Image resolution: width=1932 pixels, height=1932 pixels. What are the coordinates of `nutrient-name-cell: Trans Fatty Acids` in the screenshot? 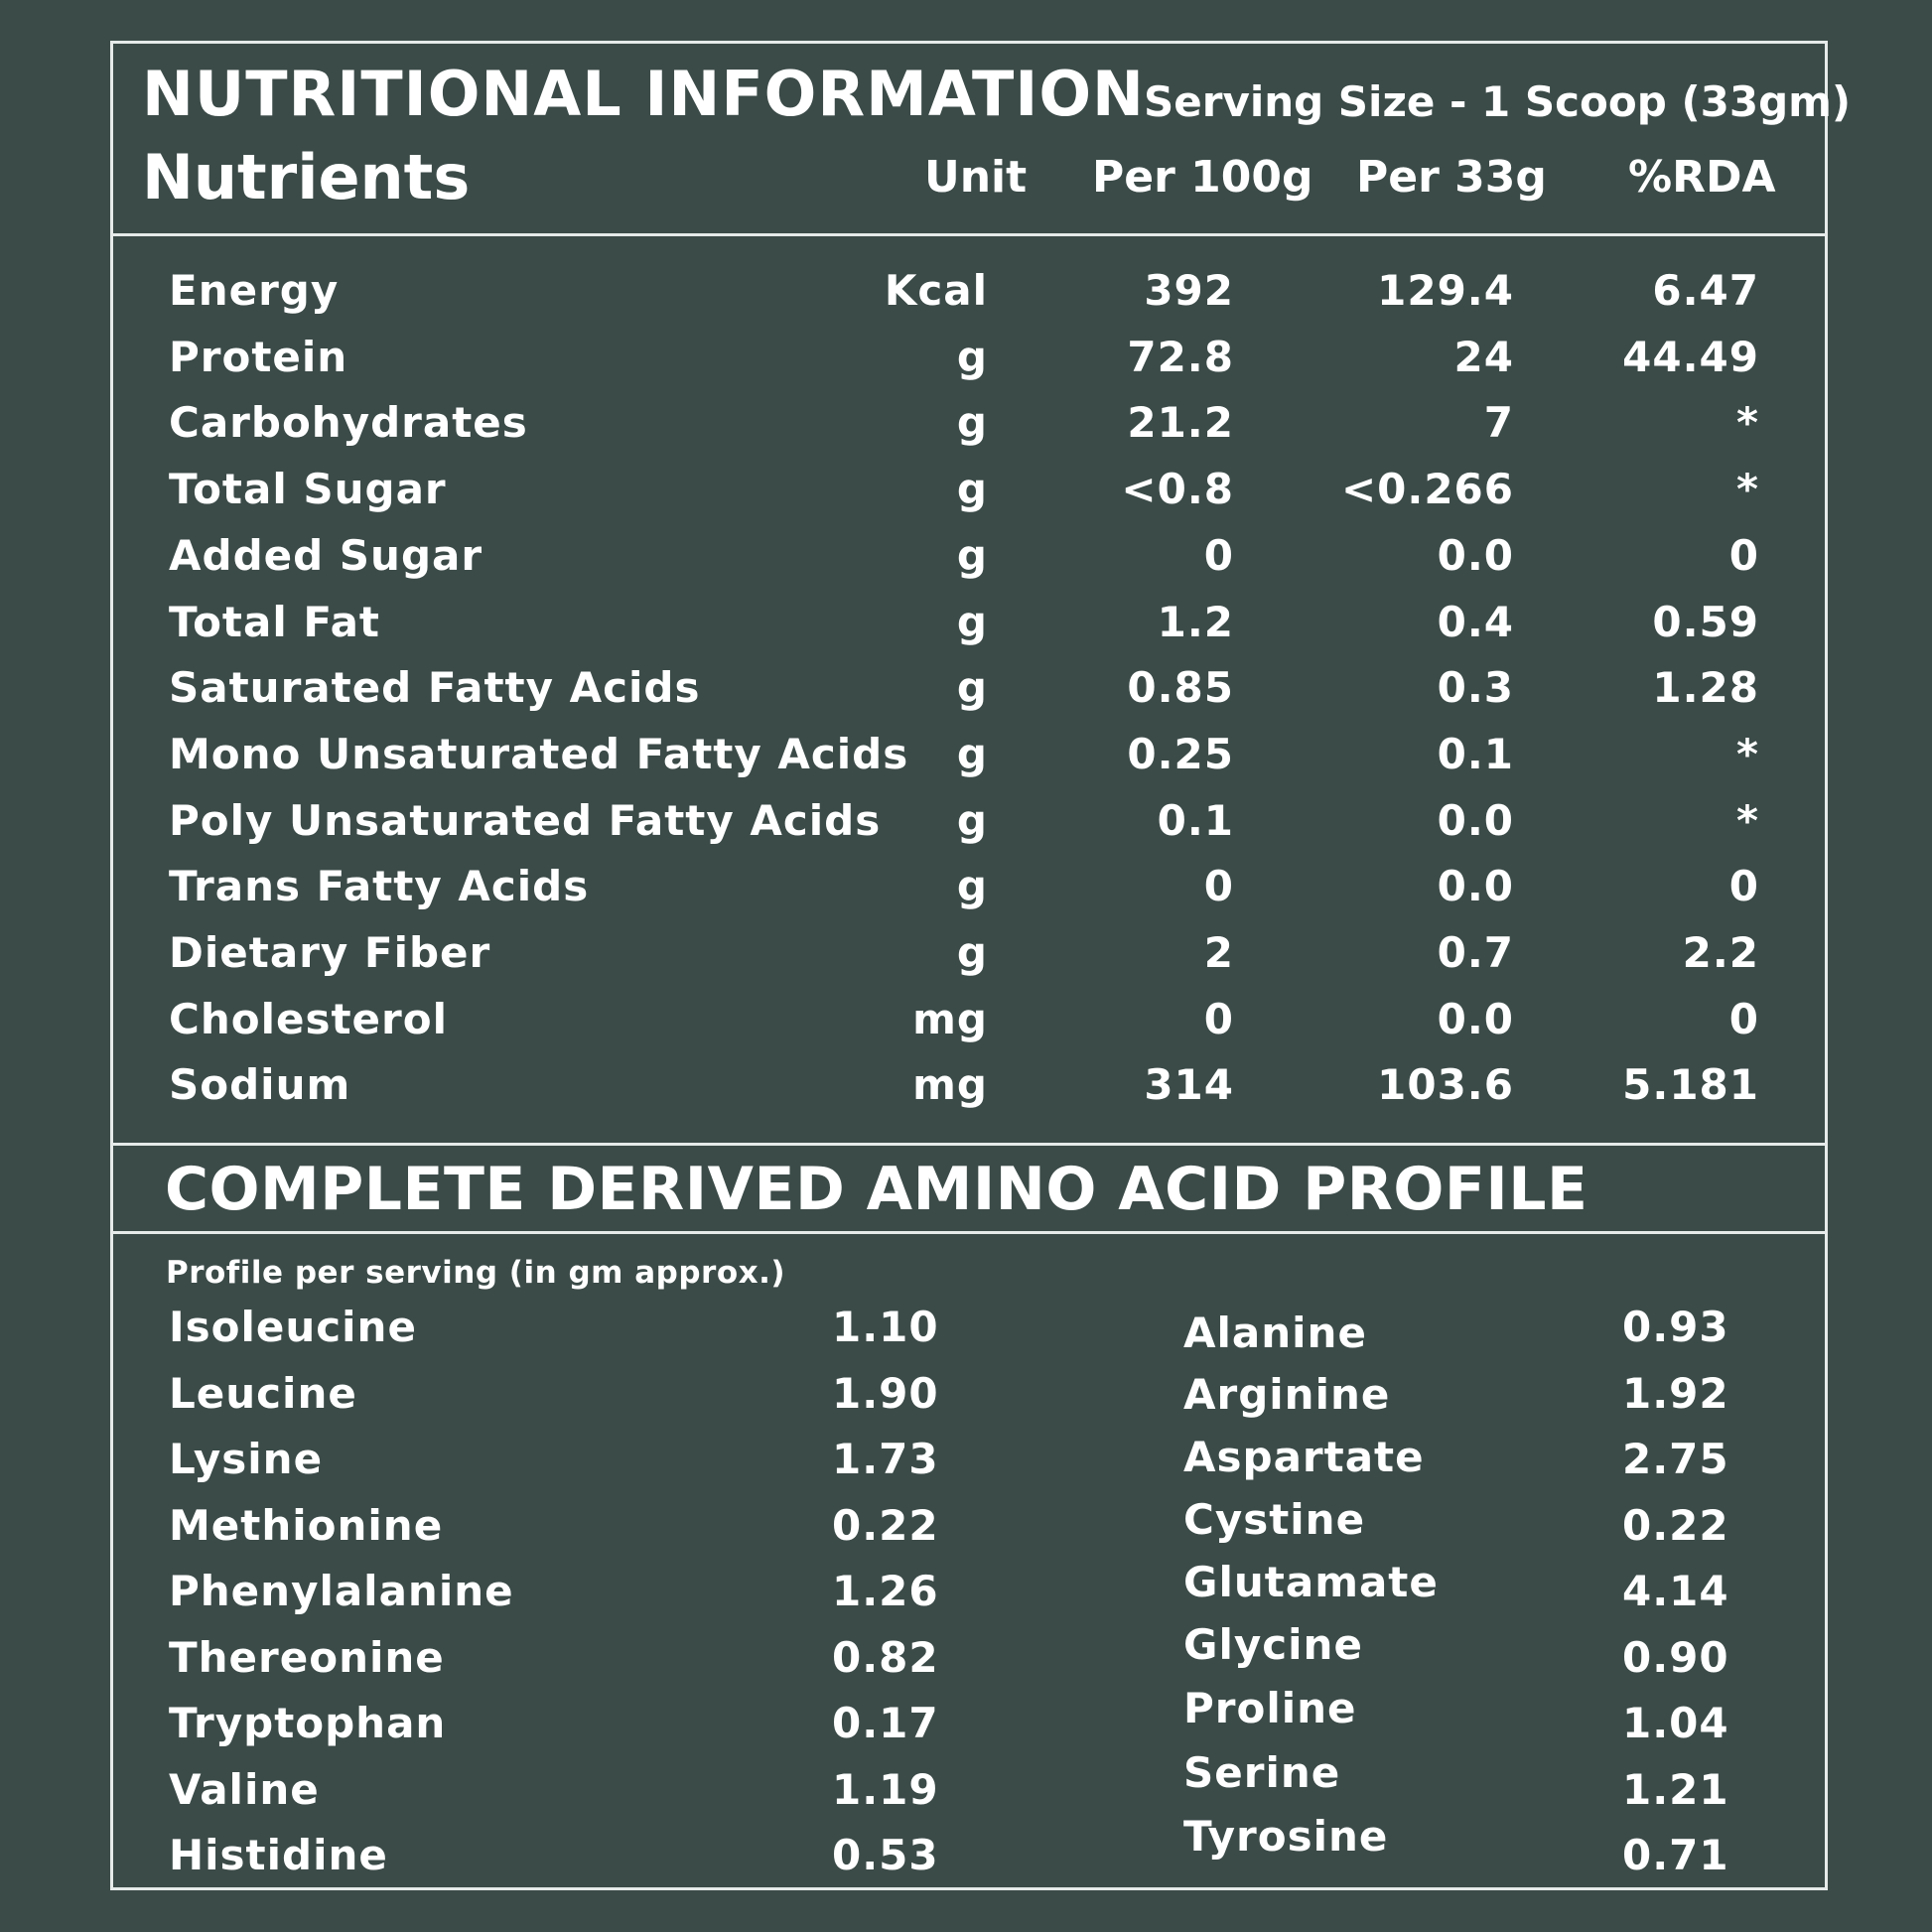 It's located at (379, 886).